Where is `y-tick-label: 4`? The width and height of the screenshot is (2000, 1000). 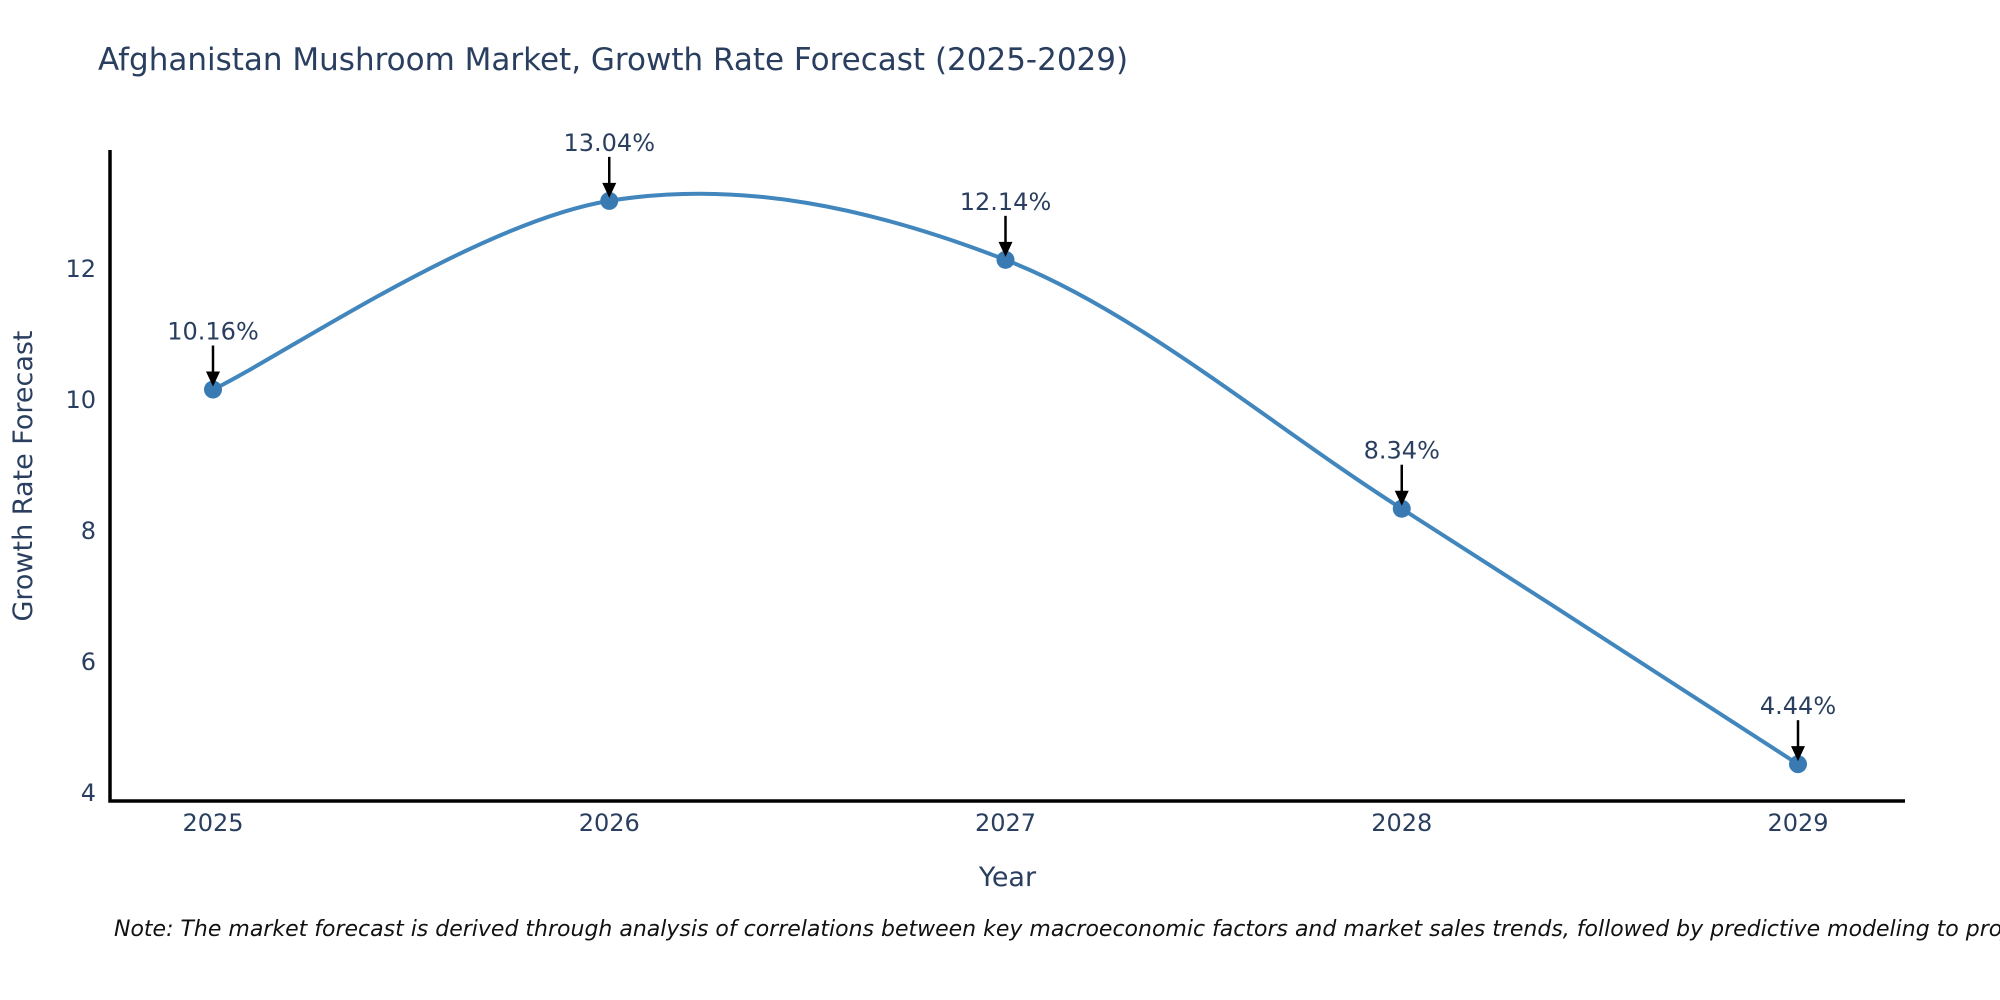
y-tick-label: 4 is located at coordinates (88, 793).